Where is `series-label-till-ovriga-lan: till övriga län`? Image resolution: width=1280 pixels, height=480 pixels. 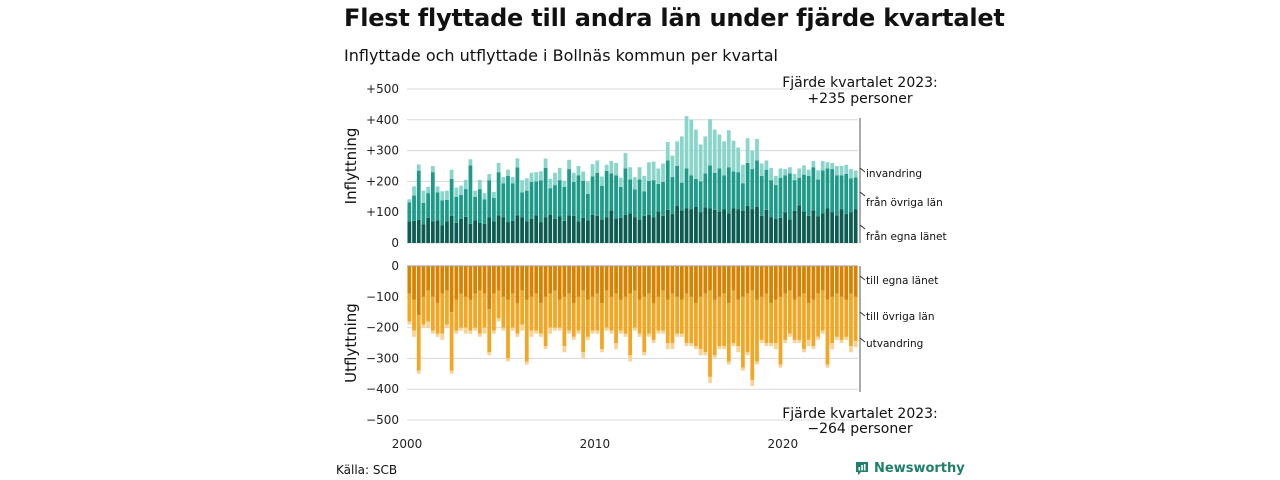 series-label-till-ovriga-lan: till övriga län is located at coordinates (900, 317).